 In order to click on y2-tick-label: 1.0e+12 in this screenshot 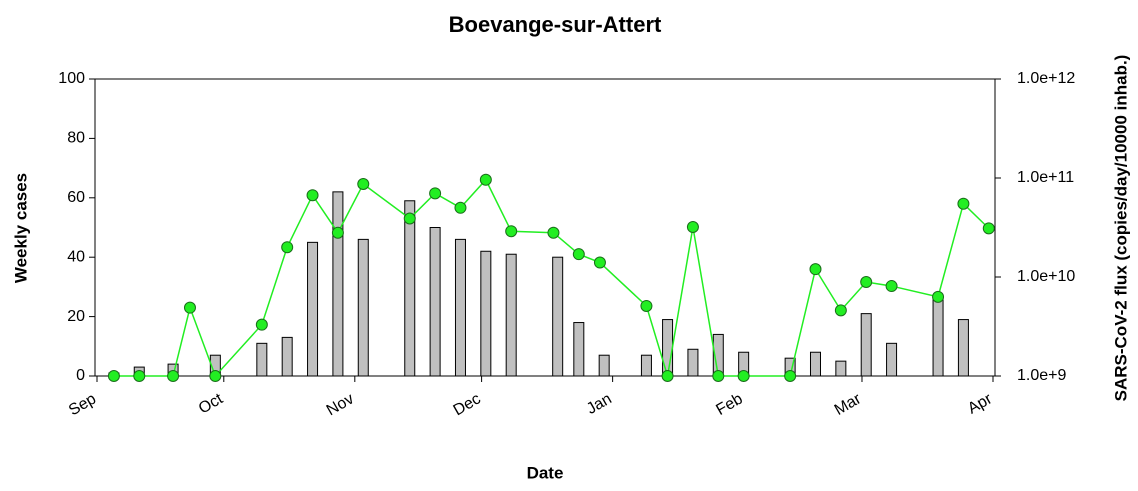, I will do `click(1046, 78)`.